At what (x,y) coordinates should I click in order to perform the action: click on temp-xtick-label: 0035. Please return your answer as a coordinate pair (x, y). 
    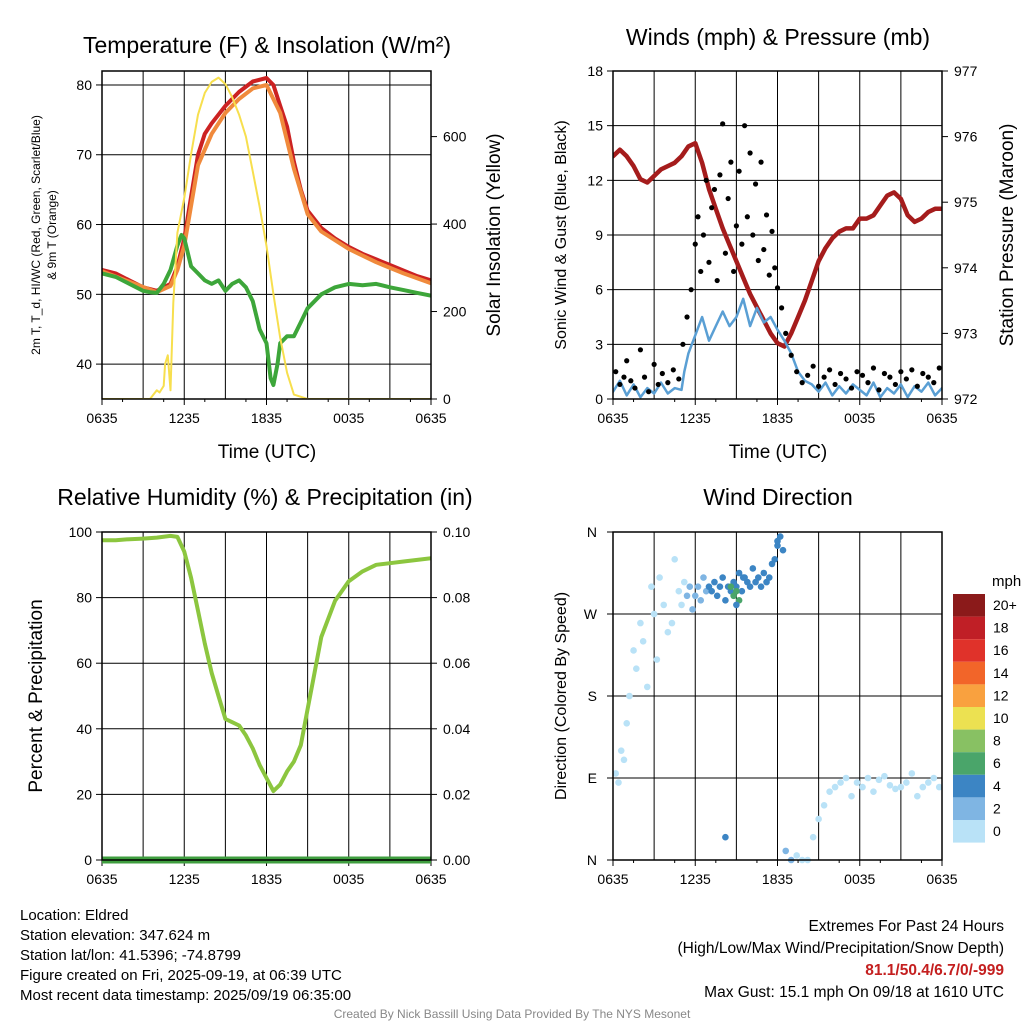
    Looking at the image, I should click on (348, 418).